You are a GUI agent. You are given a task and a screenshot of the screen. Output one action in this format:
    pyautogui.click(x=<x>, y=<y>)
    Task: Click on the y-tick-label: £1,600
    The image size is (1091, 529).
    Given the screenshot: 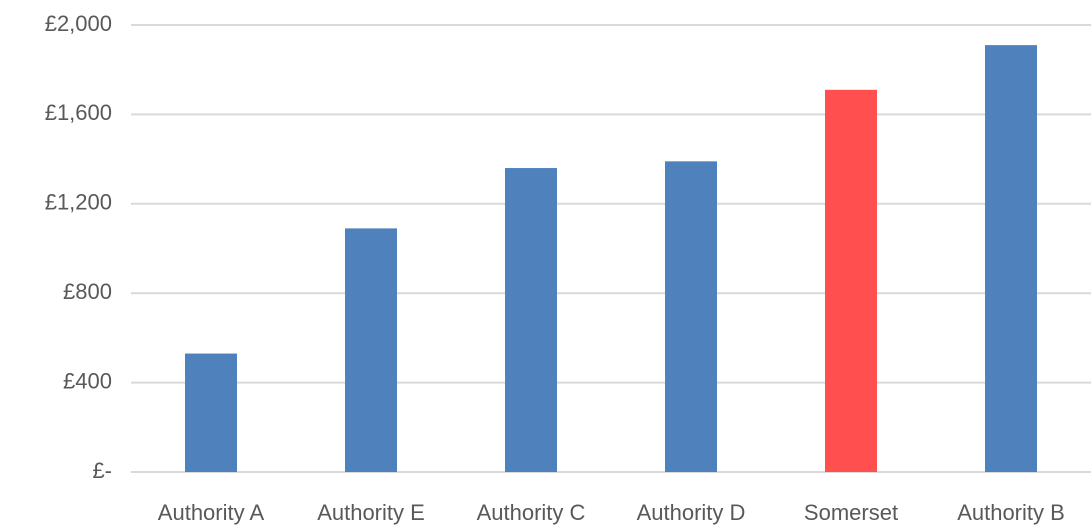 What is the action you would take?
    pyautogui.click(x=78, y=112)
    